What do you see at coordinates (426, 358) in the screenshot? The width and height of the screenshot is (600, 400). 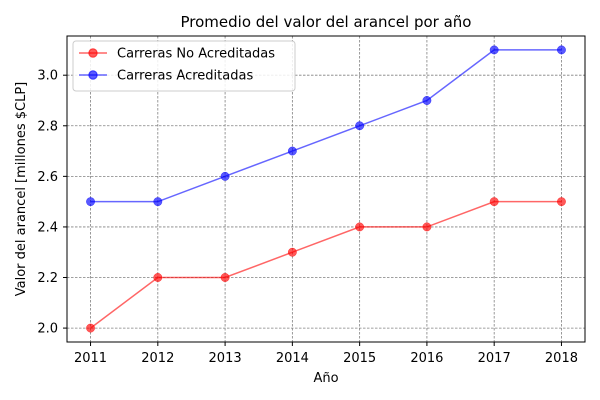 I see `x-tick-label: 2016` at bounding box center [426, 358].